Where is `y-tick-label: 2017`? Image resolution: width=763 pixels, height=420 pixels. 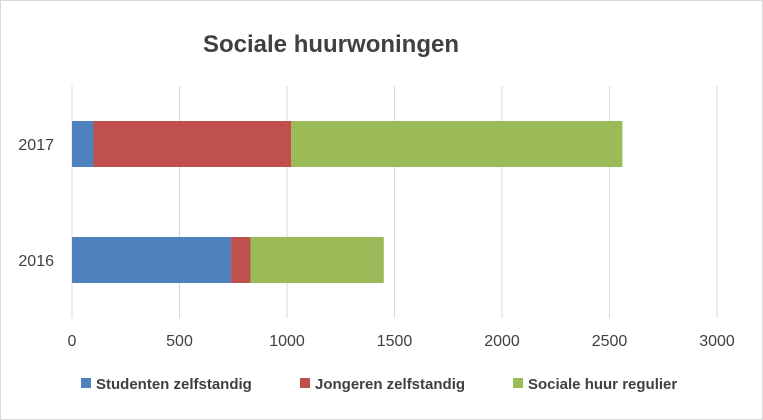 y-tick-label: 2017 is located at coordinates (36, 145).